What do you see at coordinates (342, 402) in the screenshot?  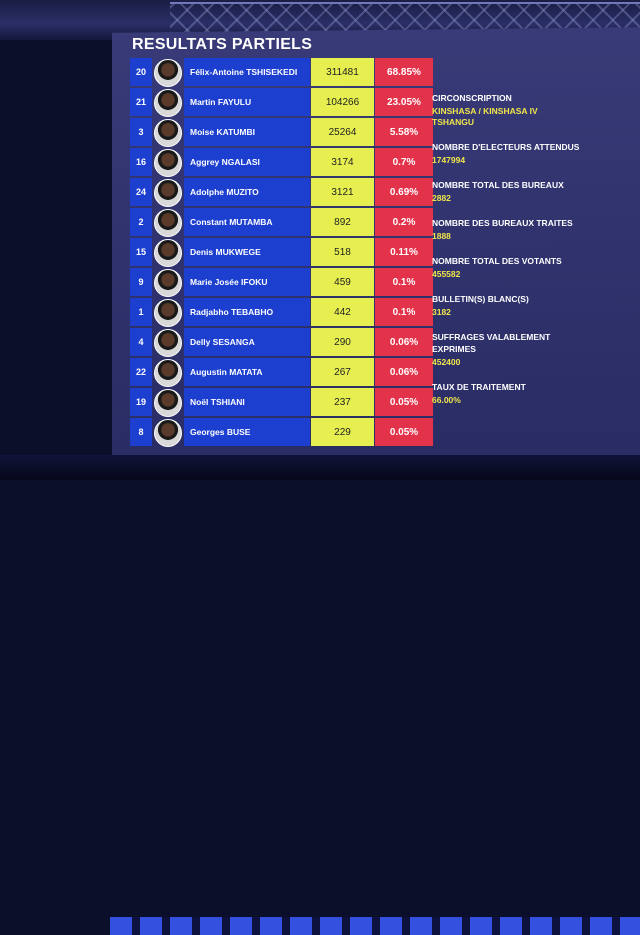 I see `candidate-votes: 237` at bounding box center [342, 402].